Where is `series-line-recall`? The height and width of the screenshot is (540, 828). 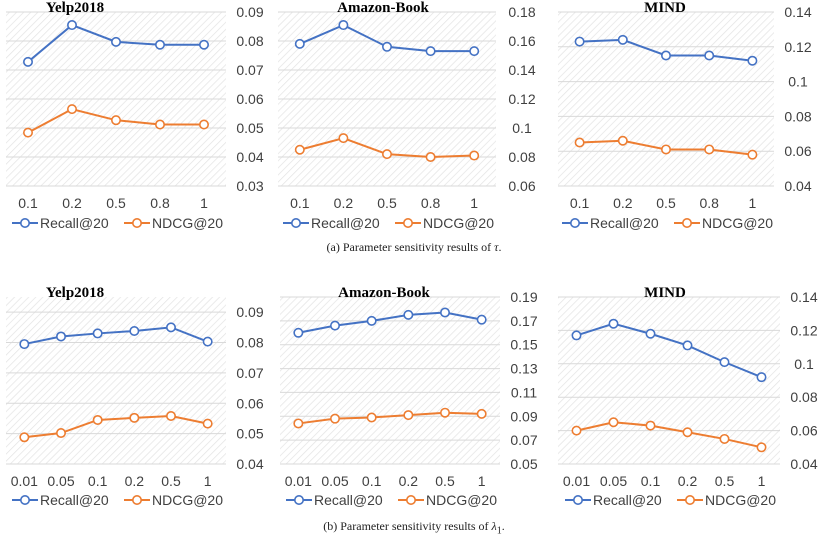 series-line-recall is located at coordinates (390, 322).